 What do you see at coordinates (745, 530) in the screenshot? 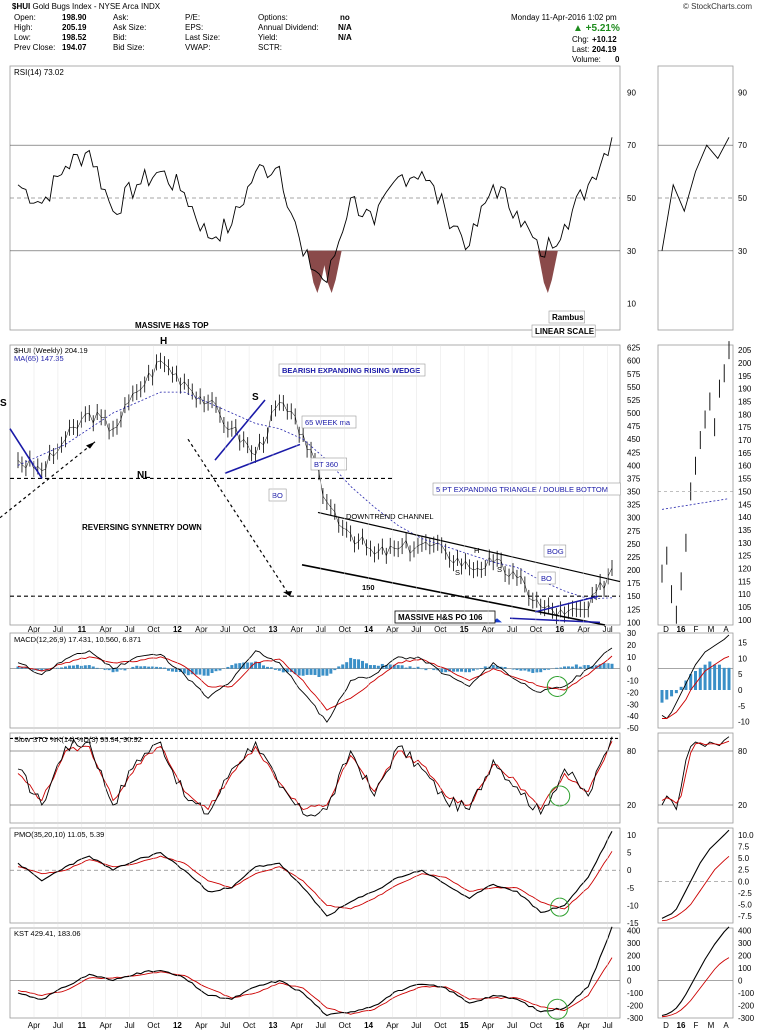
I see `zoom-price-tick-14: 135` at bounding box center [745, 530].